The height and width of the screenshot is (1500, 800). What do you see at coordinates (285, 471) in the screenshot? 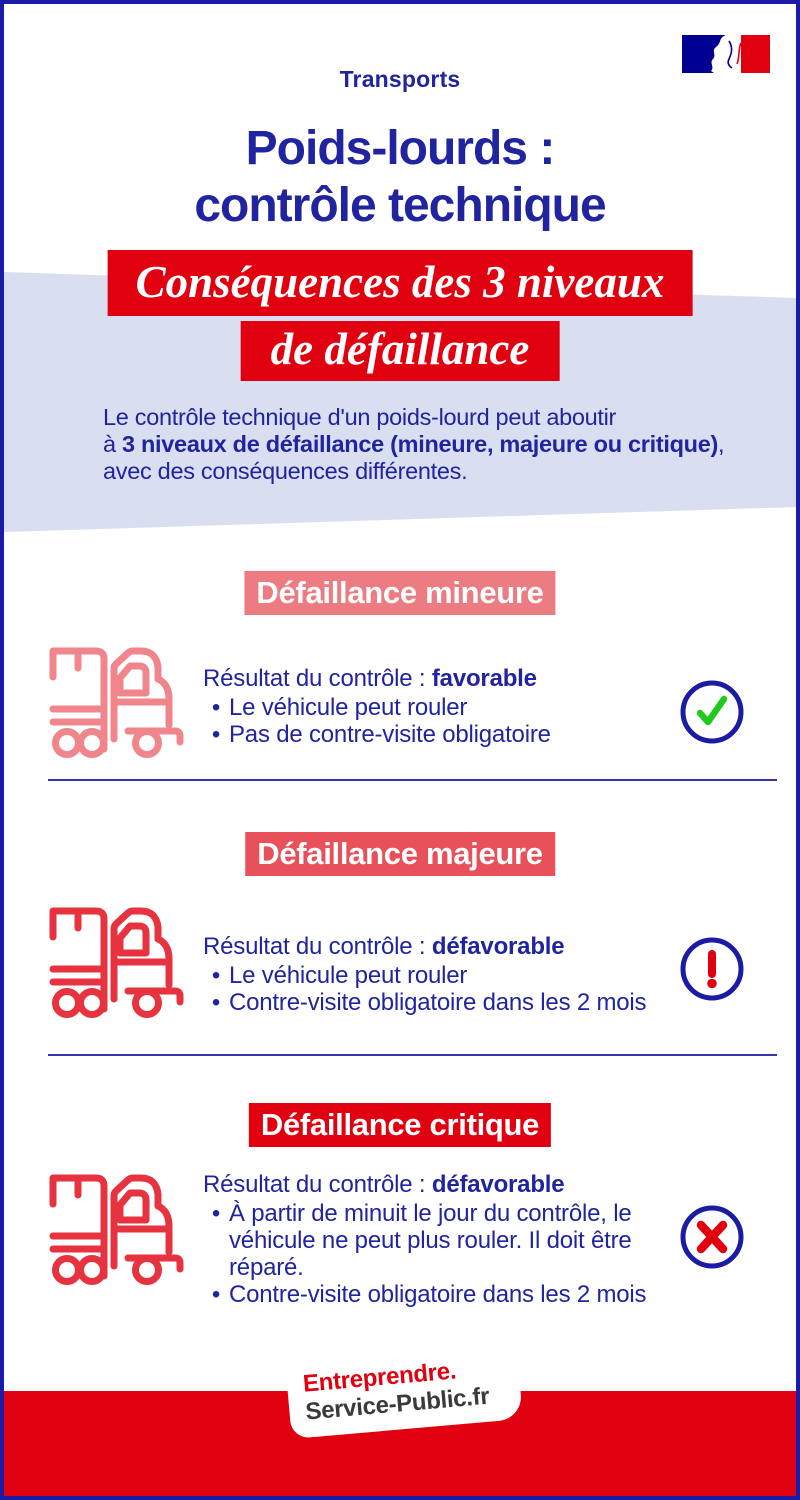
I see `intro-line-3: avec des conséquences différentes.` at bounding box center [285, 471].